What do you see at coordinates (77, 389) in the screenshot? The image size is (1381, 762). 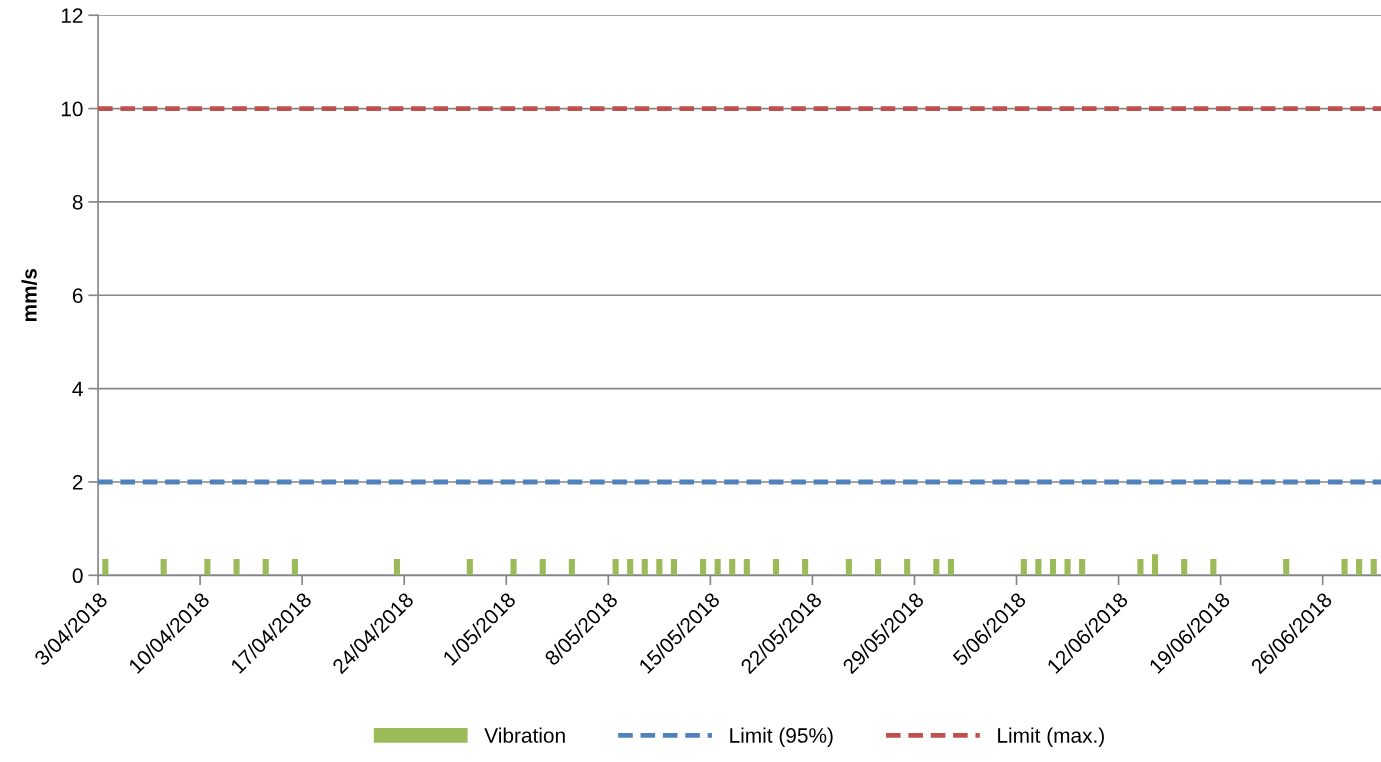 I see `y-tick-label: 4` at bounding box center [77, 389].